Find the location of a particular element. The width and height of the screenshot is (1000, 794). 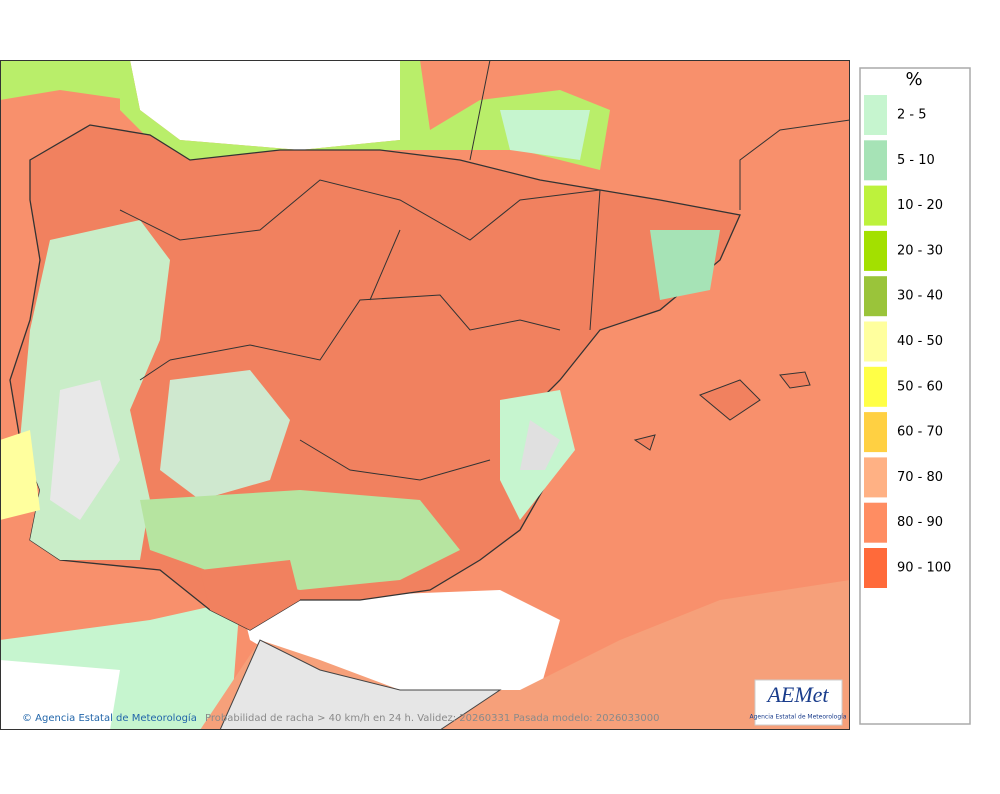

logo-subtitle: Agencia Estatal de Meteorología is located at coordinates (798, 717).